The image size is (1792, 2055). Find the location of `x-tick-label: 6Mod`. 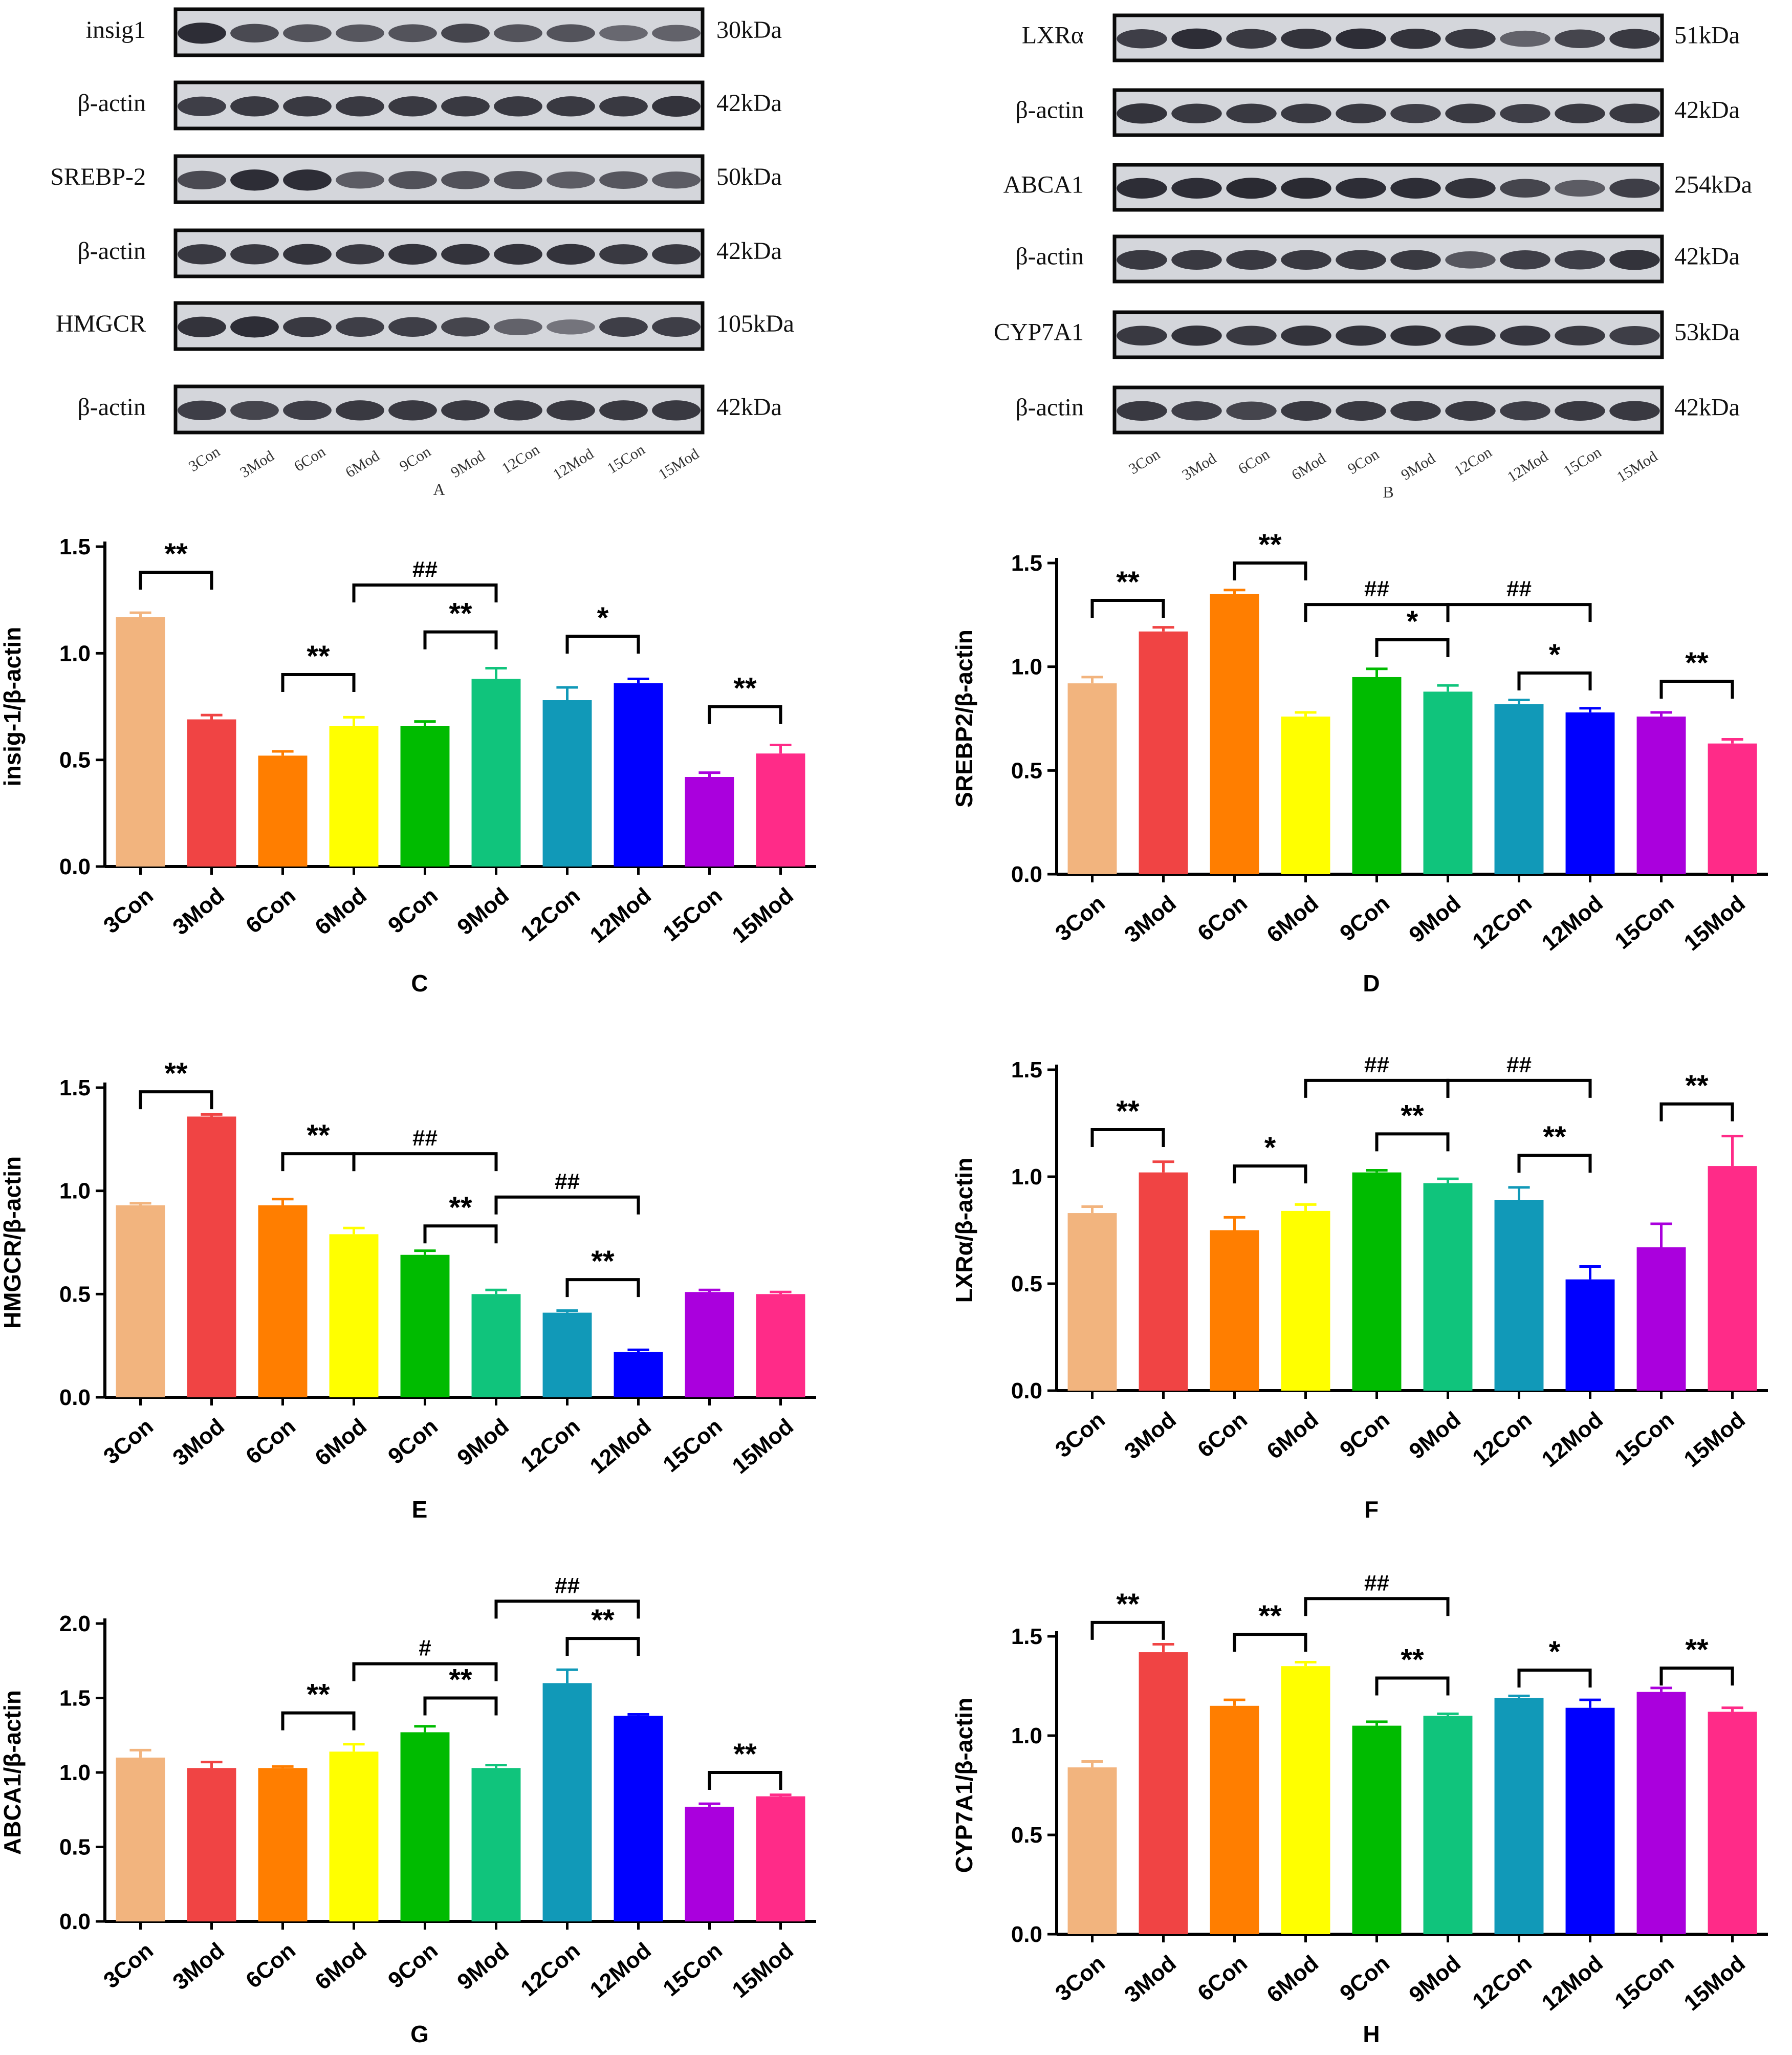

x-tick-label: 6Mod is located at coordinates (1292, 1979).